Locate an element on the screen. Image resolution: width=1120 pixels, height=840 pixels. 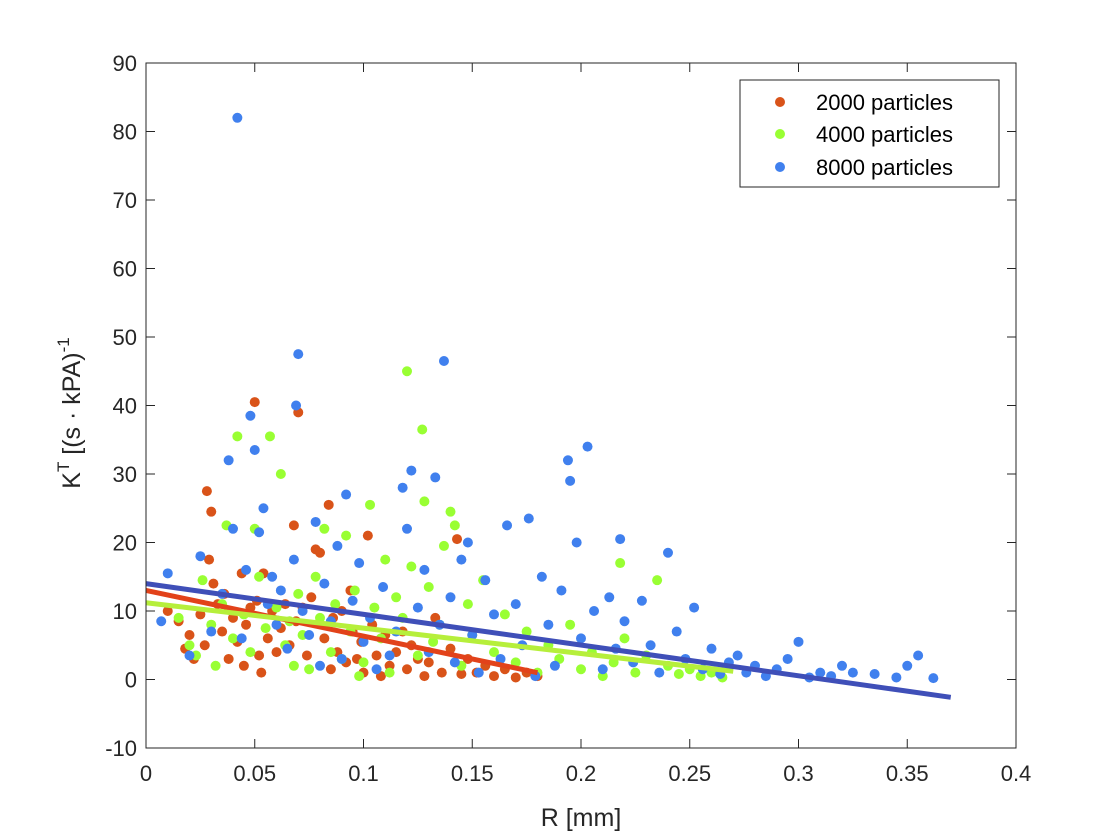
y-tick-label: 0 is located at coordinates (131, 680).